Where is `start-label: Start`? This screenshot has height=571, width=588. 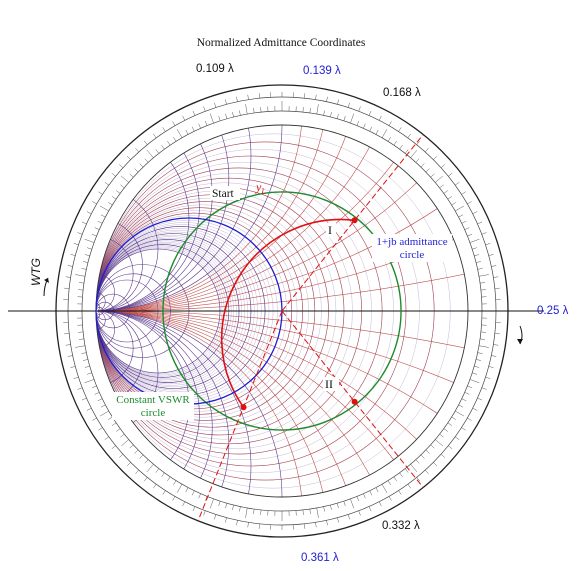 start-label: Start is located at coordinates (223, 194).